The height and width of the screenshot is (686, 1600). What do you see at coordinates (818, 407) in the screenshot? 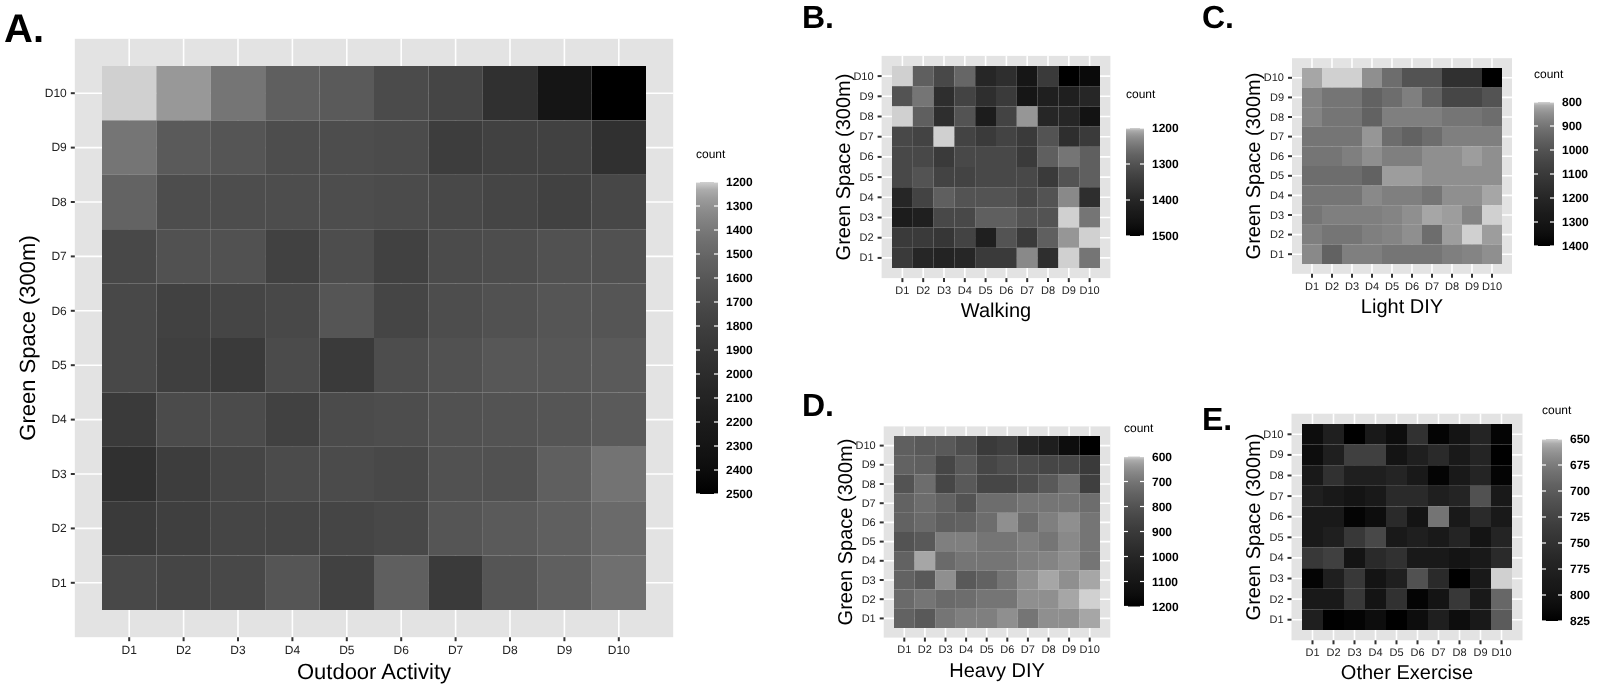
I see `chart-title: D.` at bounding box center [818, 407].